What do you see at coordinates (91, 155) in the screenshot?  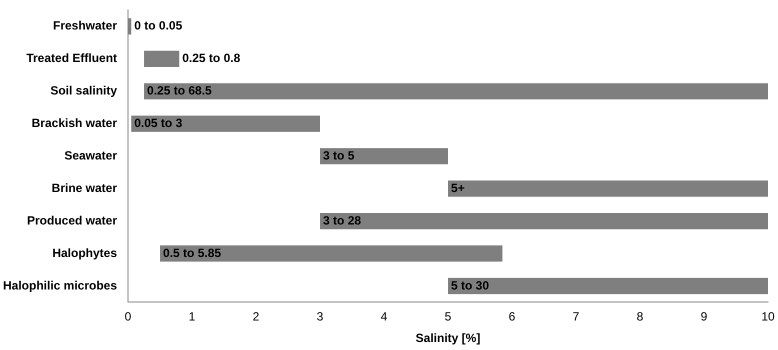 I see `y-tick-label: Seawater` at bounding box center [91, 155].